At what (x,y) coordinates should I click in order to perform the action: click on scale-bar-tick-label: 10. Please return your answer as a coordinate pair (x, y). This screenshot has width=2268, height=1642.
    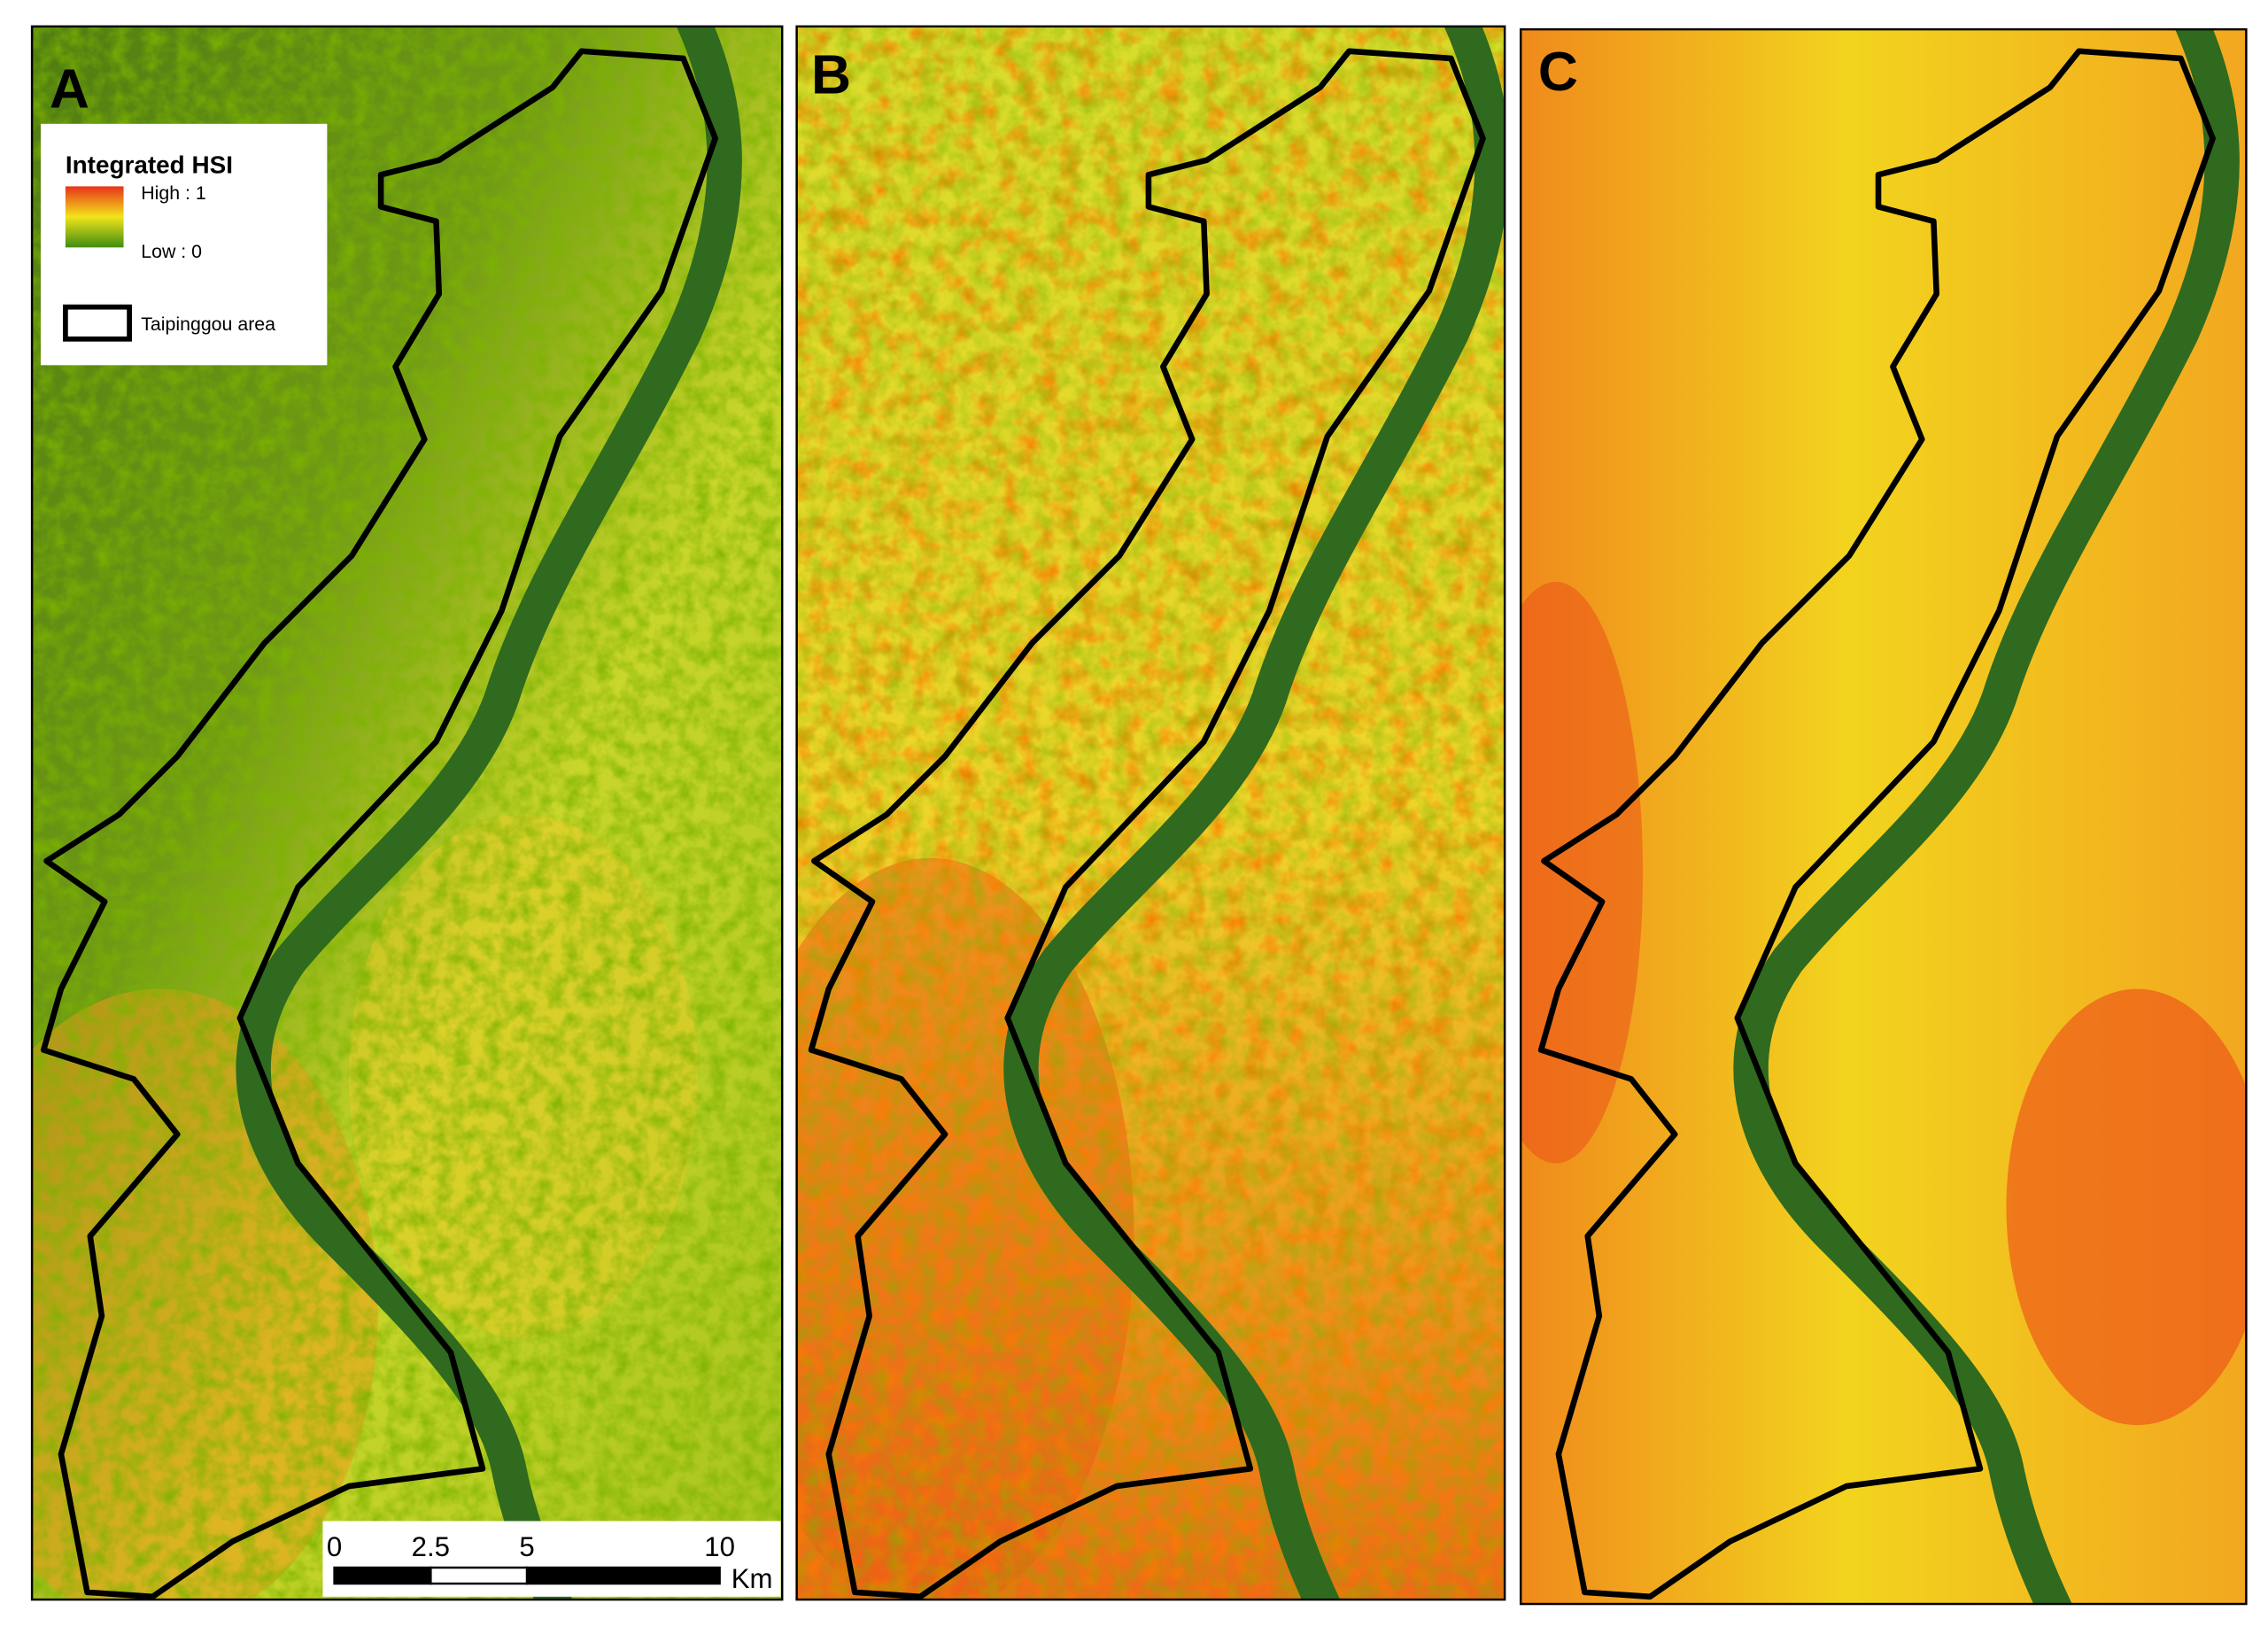
    Looking at the image, I should click on (720, 1546).